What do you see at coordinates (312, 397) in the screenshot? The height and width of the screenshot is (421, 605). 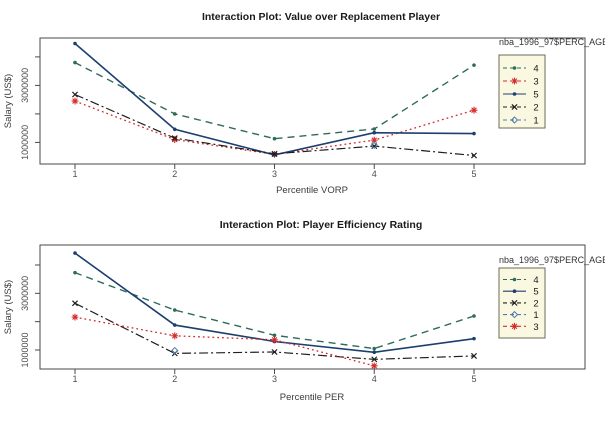 I see `per-x-axis-label: Percentile PER` at bounding box center [312, 397].